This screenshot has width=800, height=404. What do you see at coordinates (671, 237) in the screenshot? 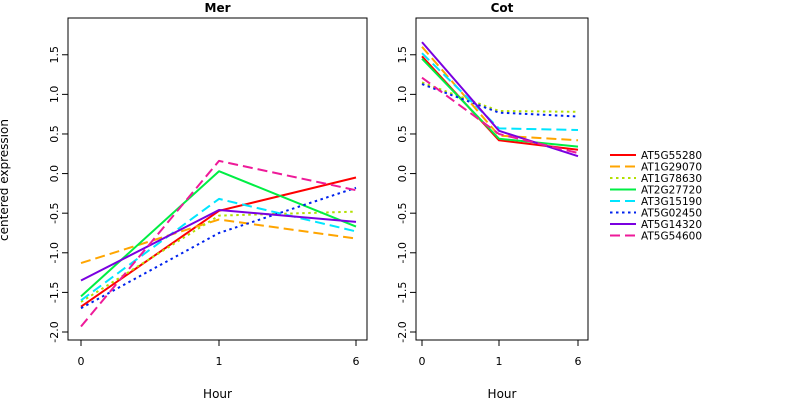
I see `legend-label: AT5G54600` at bounding box center [671, 237].